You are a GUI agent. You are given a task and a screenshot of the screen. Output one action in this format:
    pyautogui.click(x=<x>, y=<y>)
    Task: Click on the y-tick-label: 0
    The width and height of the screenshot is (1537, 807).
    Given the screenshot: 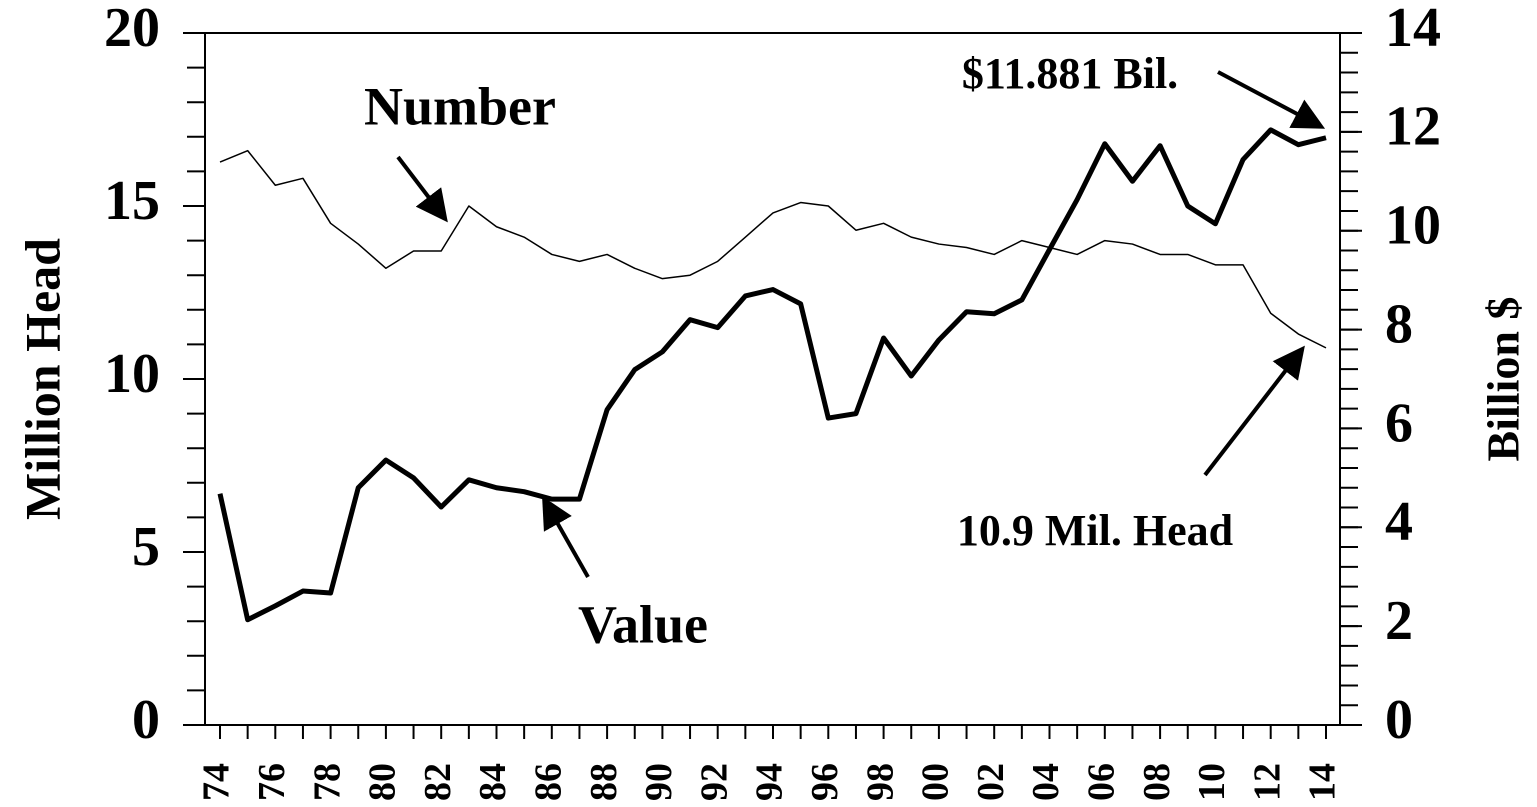 What is the action you would take?
    pyautogui.click(x=146, y=720)
    